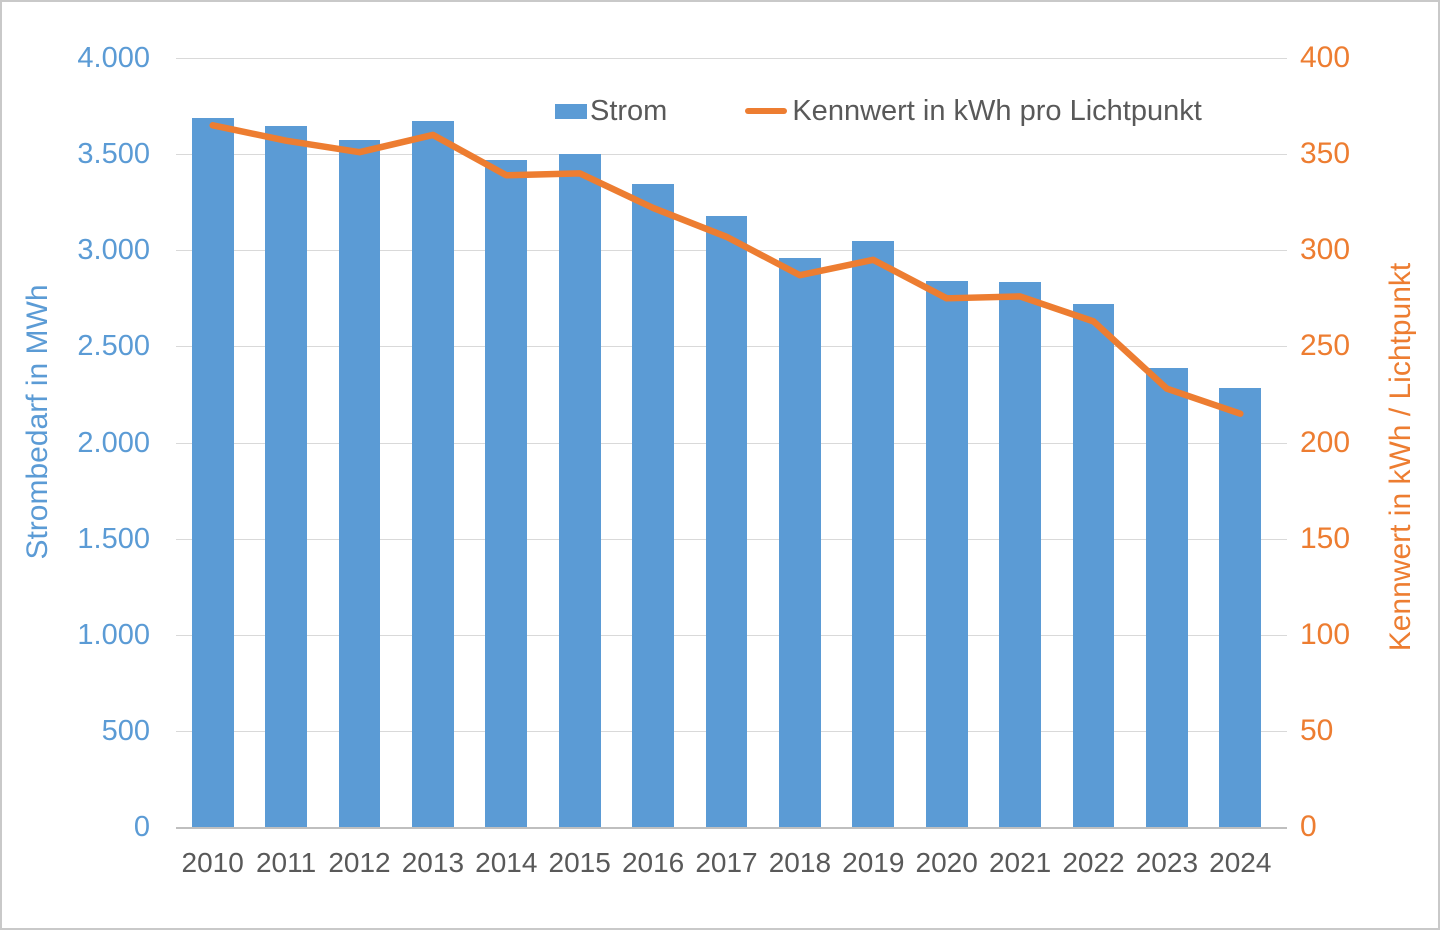  What do you see at coordinates (1240, 862) in the screenshot?
I see `x-label-2024: 2024` at bounding box center [1240, 862].